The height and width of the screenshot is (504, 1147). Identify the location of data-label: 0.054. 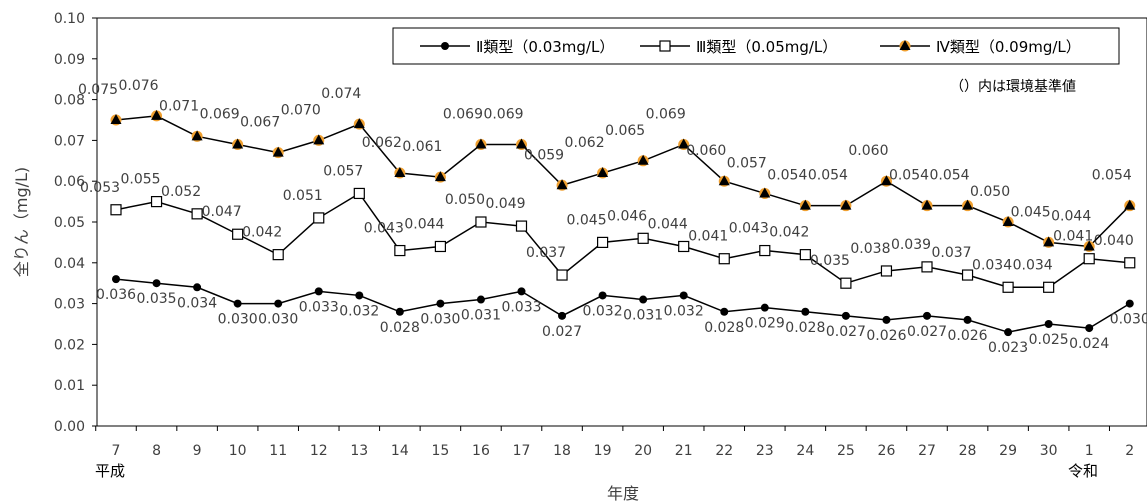
(828, 176).